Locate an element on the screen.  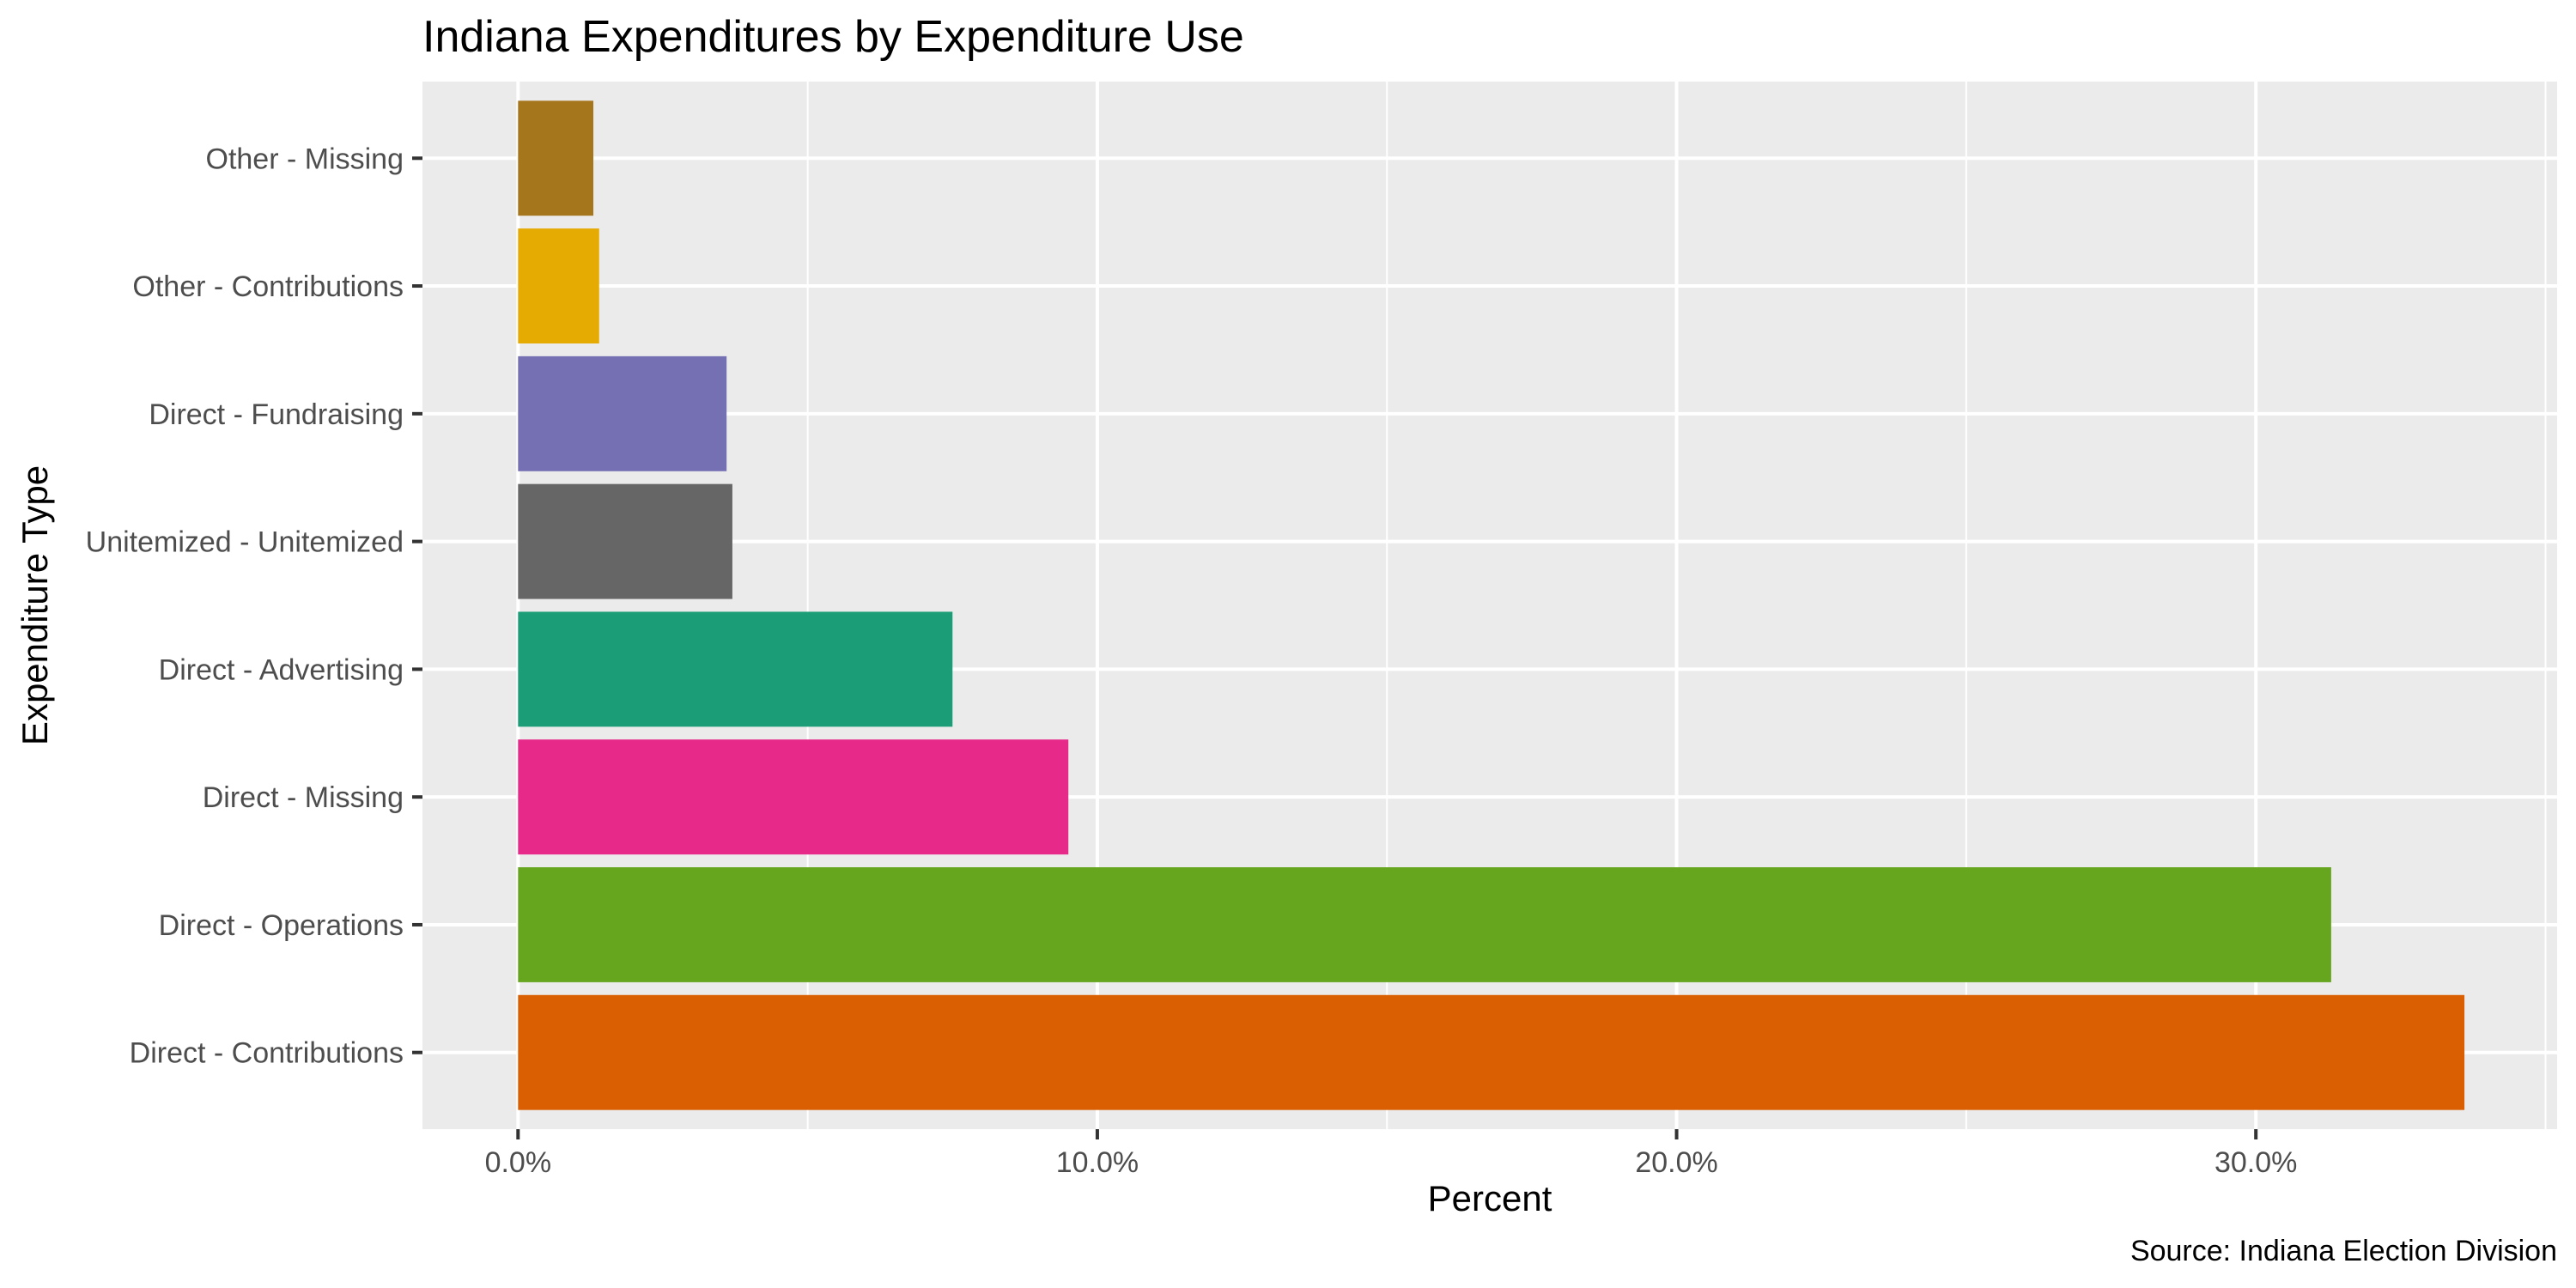
y-tick-label: Direct - Missing is located at coordinates (303, 797).